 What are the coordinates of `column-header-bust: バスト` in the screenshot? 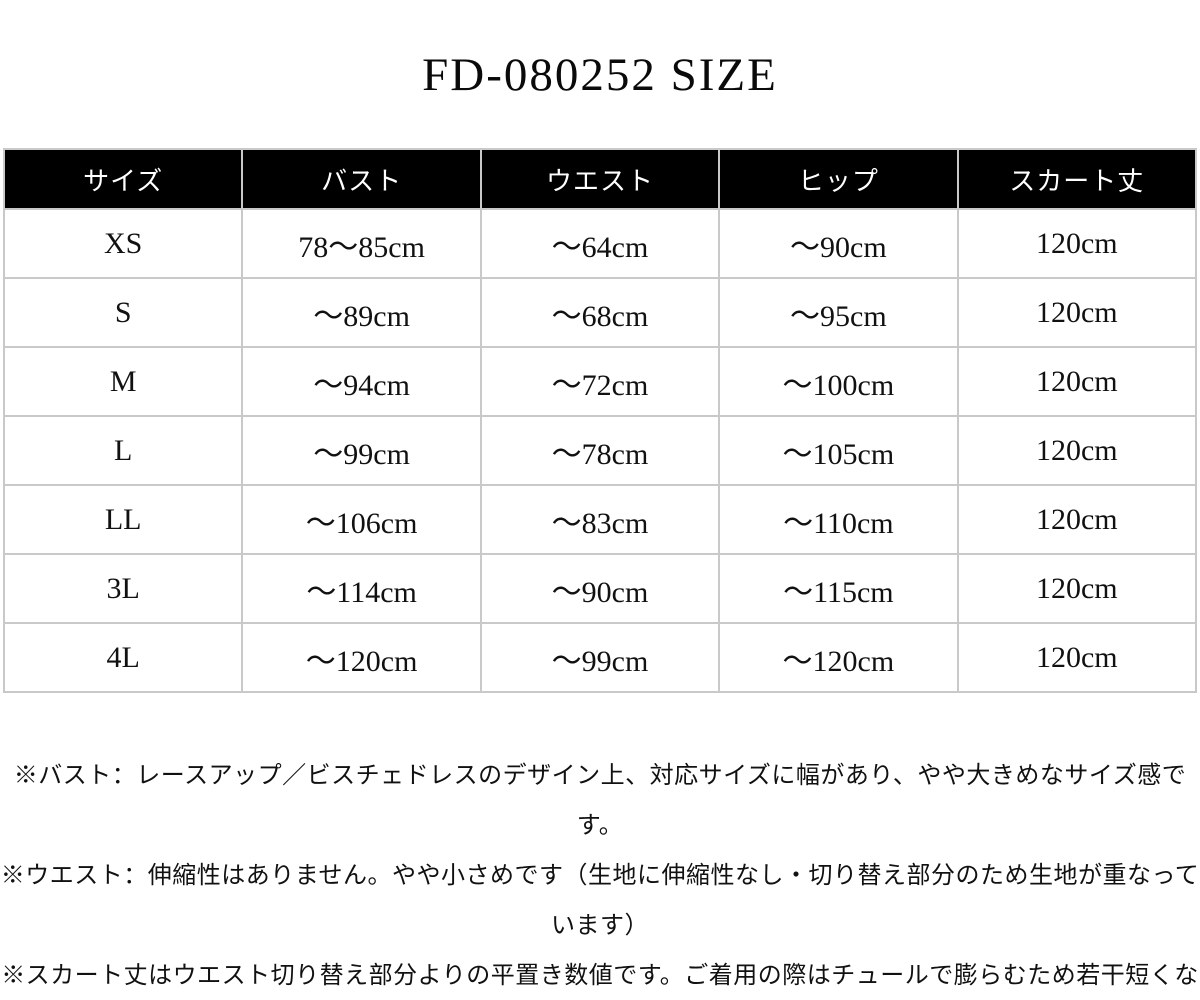 It's located at (361, 179).